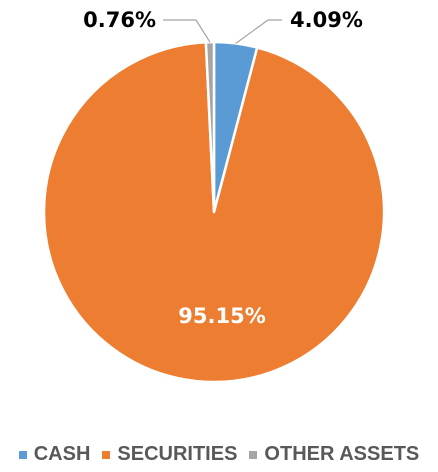 Image resolution: width=438 pixels, height=472 pixels. I want to click on leader-lines, so click(222, 31).